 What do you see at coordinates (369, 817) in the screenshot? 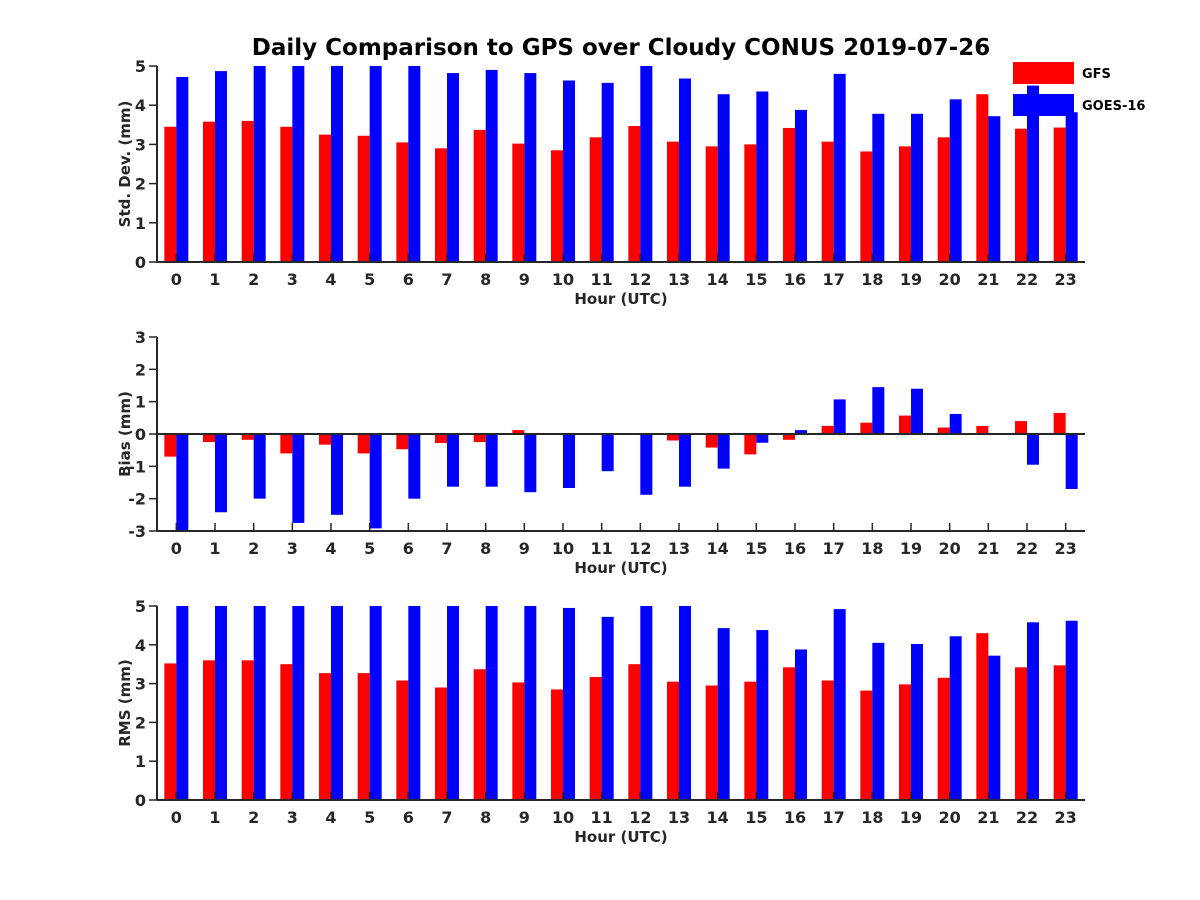
I see `xtick-label-rms-5: 5` at bounding box center [369, 817].